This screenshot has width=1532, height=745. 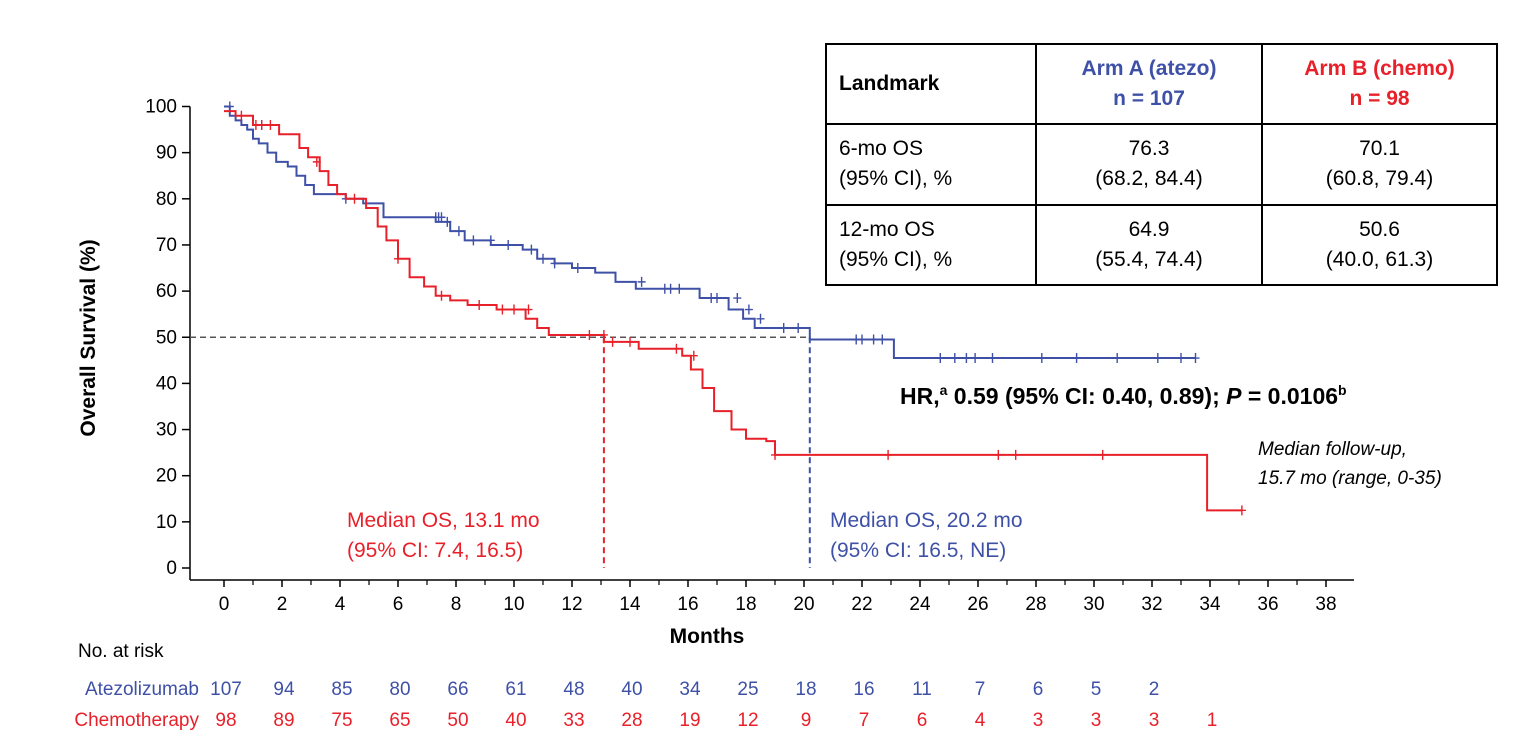 I want to click on x-tick-label: 12, so click(x=571, y=604).